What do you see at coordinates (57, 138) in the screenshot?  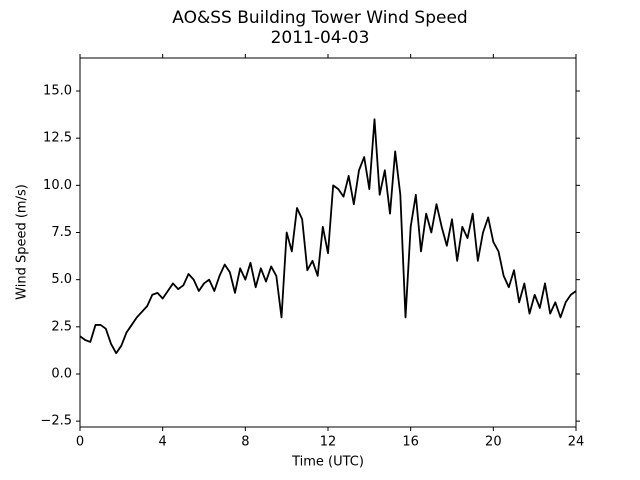 I see `y-tick-label: 12.5` at bounding box center [57, 138].